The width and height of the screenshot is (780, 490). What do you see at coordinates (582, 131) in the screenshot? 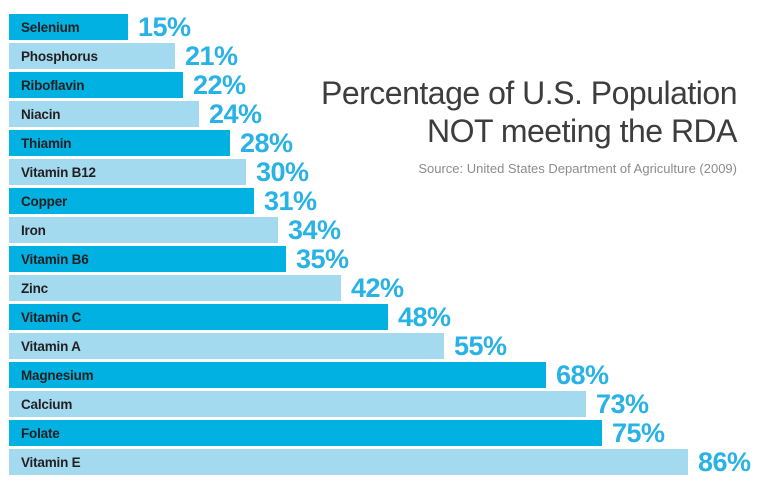
I see `chart-title-line2: NOT meeting the RDA` at bounding box center [582, 131].